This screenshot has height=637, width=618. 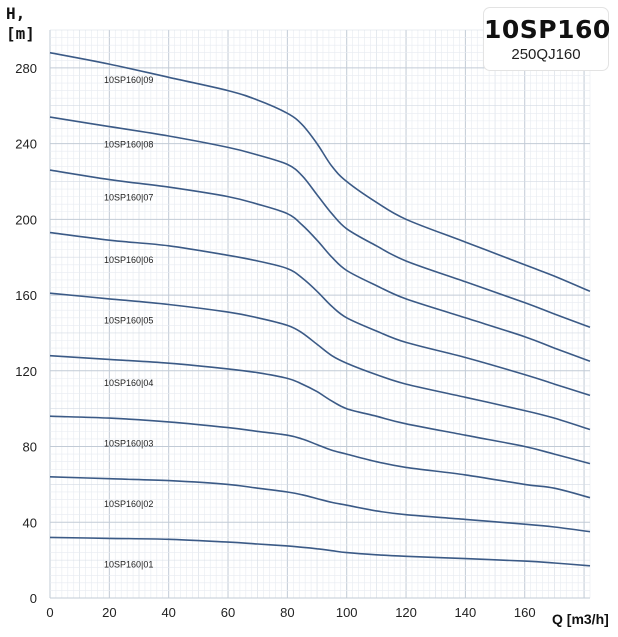 What do you see at coordinates (547, 29) in the screenshot?
I see `model-name: 10SP160` at bounding box center [547, 29].